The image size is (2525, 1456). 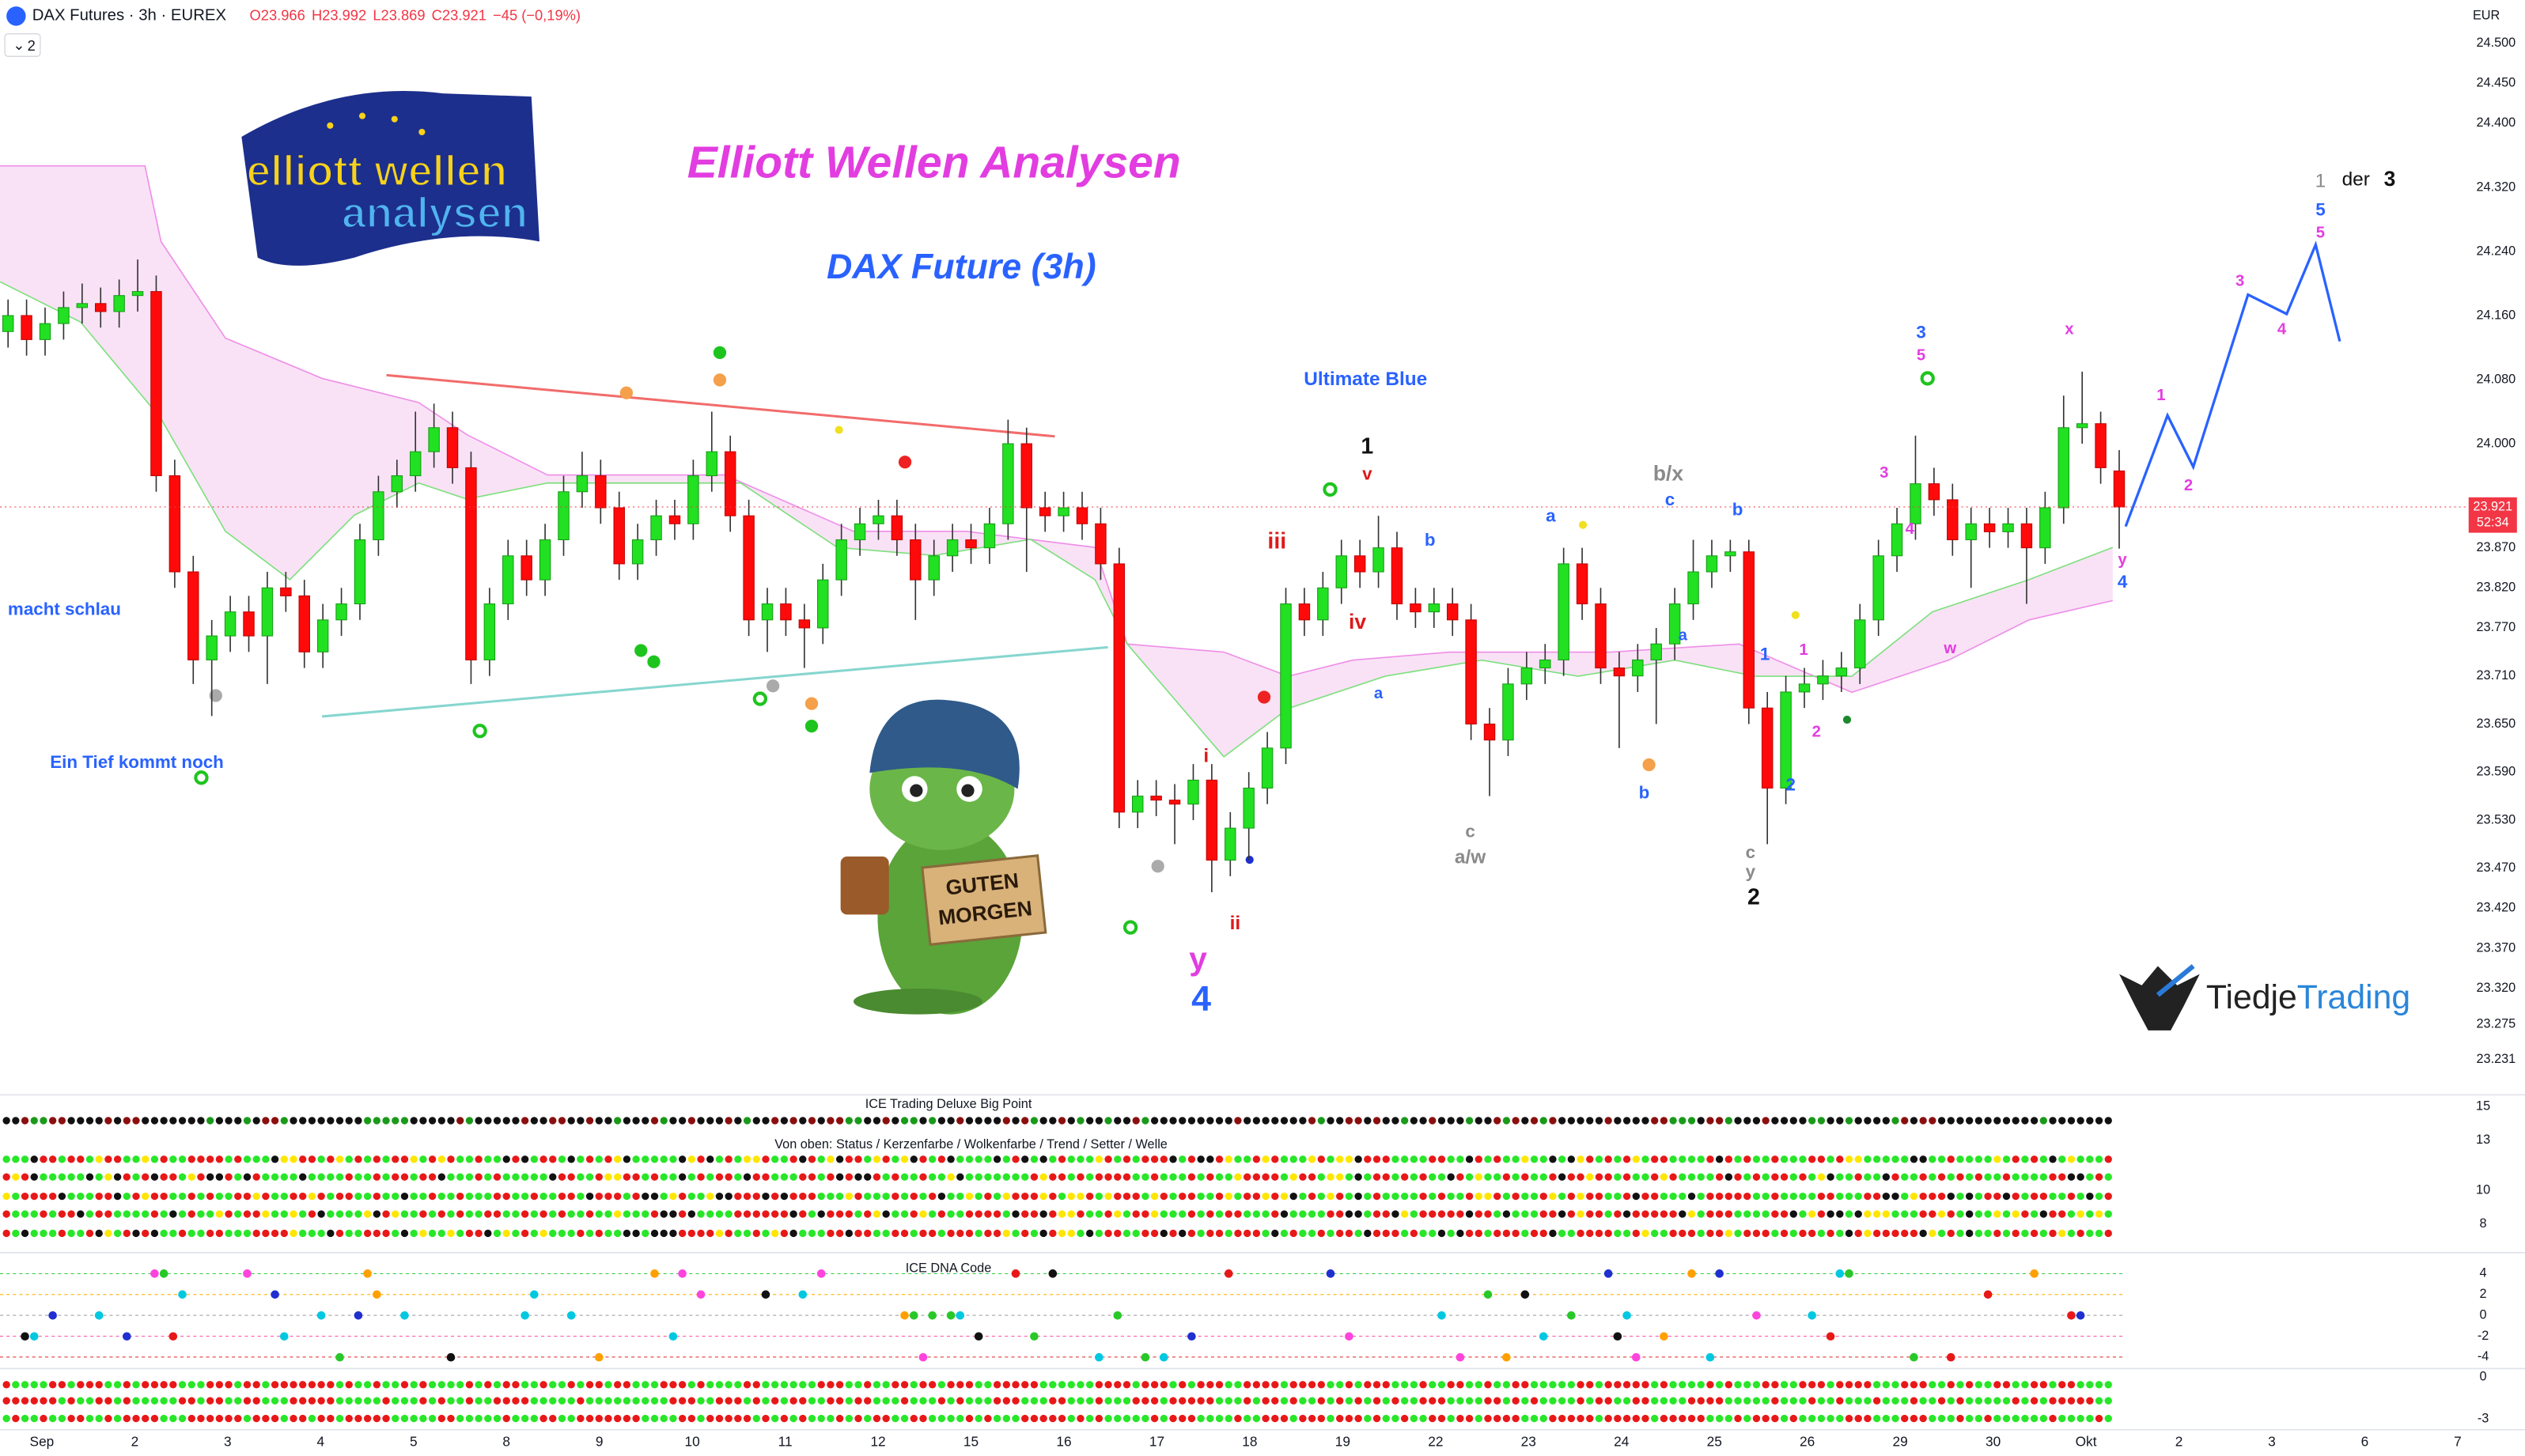 I want to click on wave-label: b, so click(x=1644, y=793).